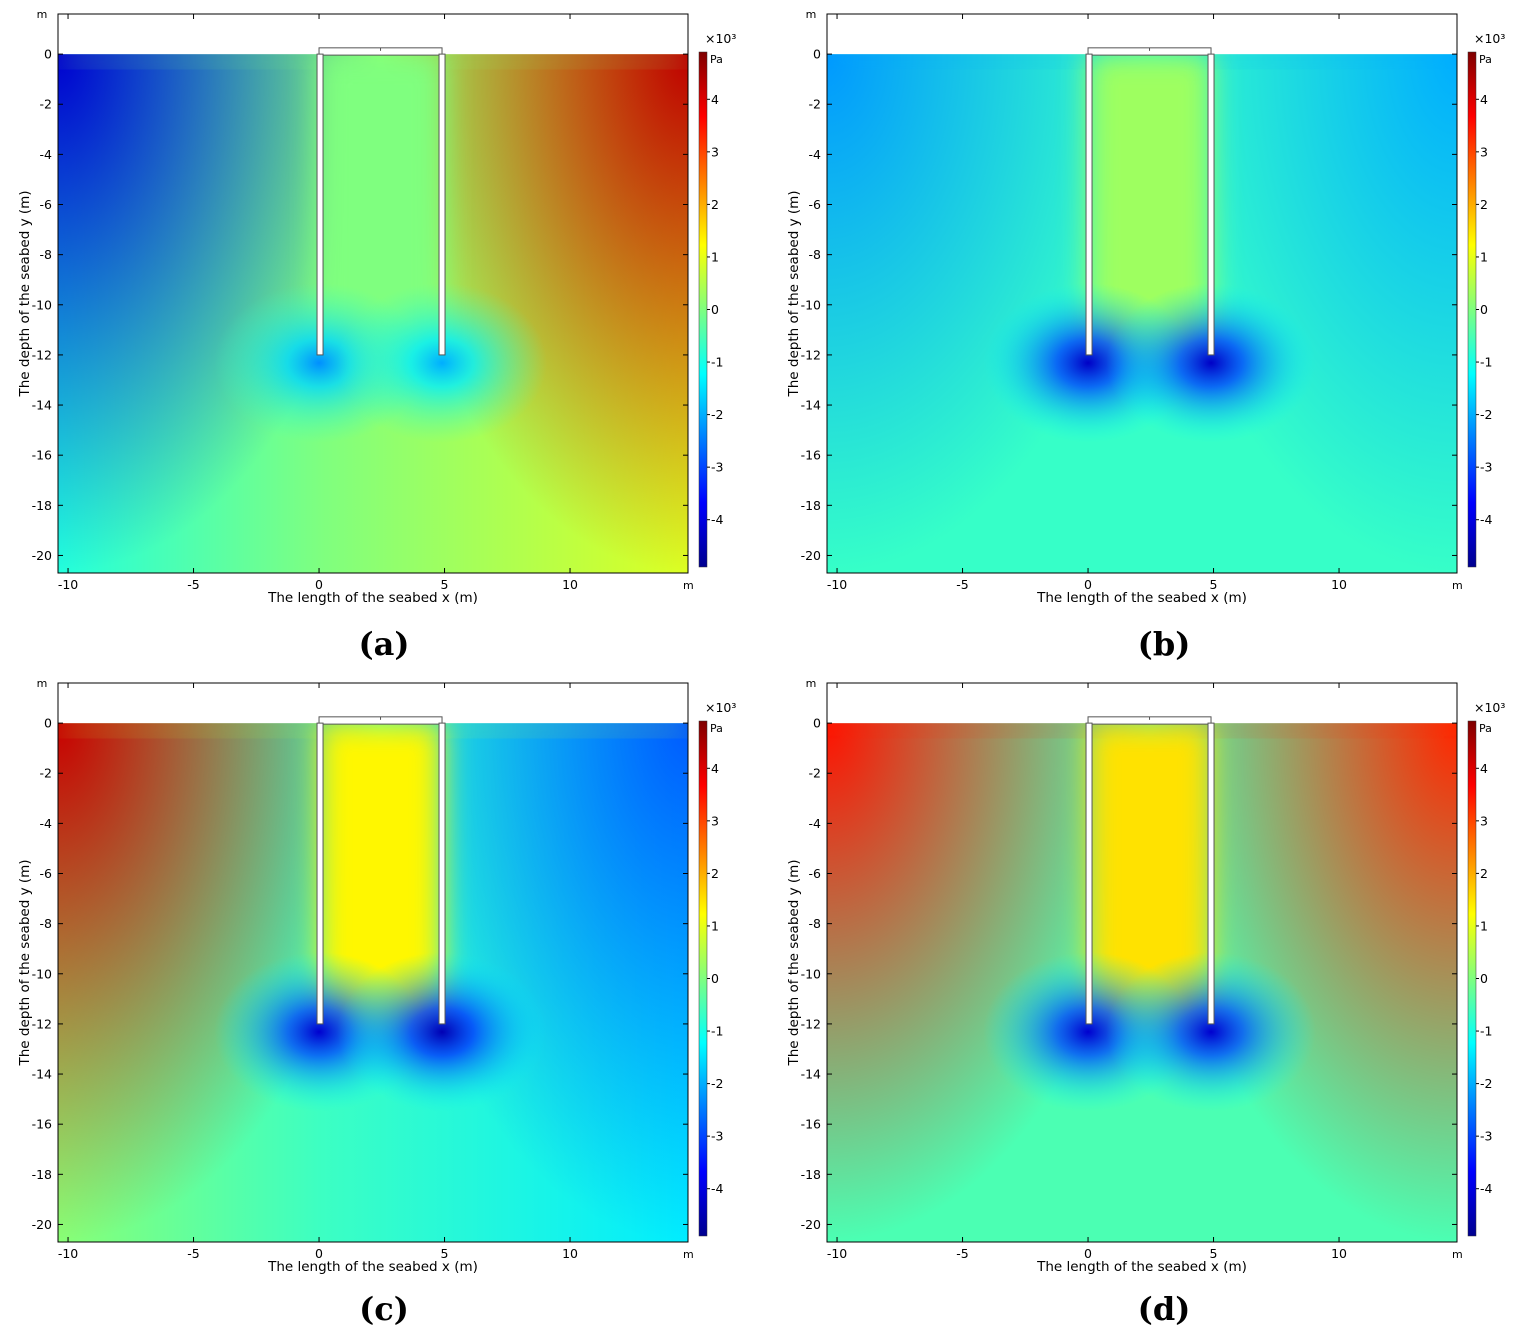  I want to click on y-tick-label: -8, so click(46, 254).